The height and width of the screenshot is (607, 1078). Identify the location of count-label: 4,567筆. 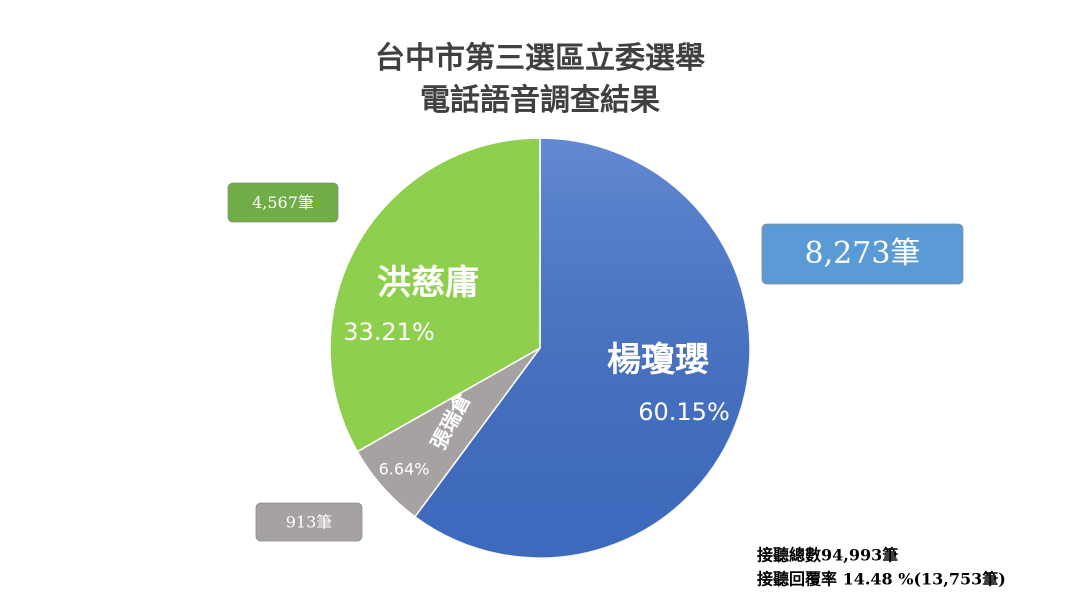
(283, 202).